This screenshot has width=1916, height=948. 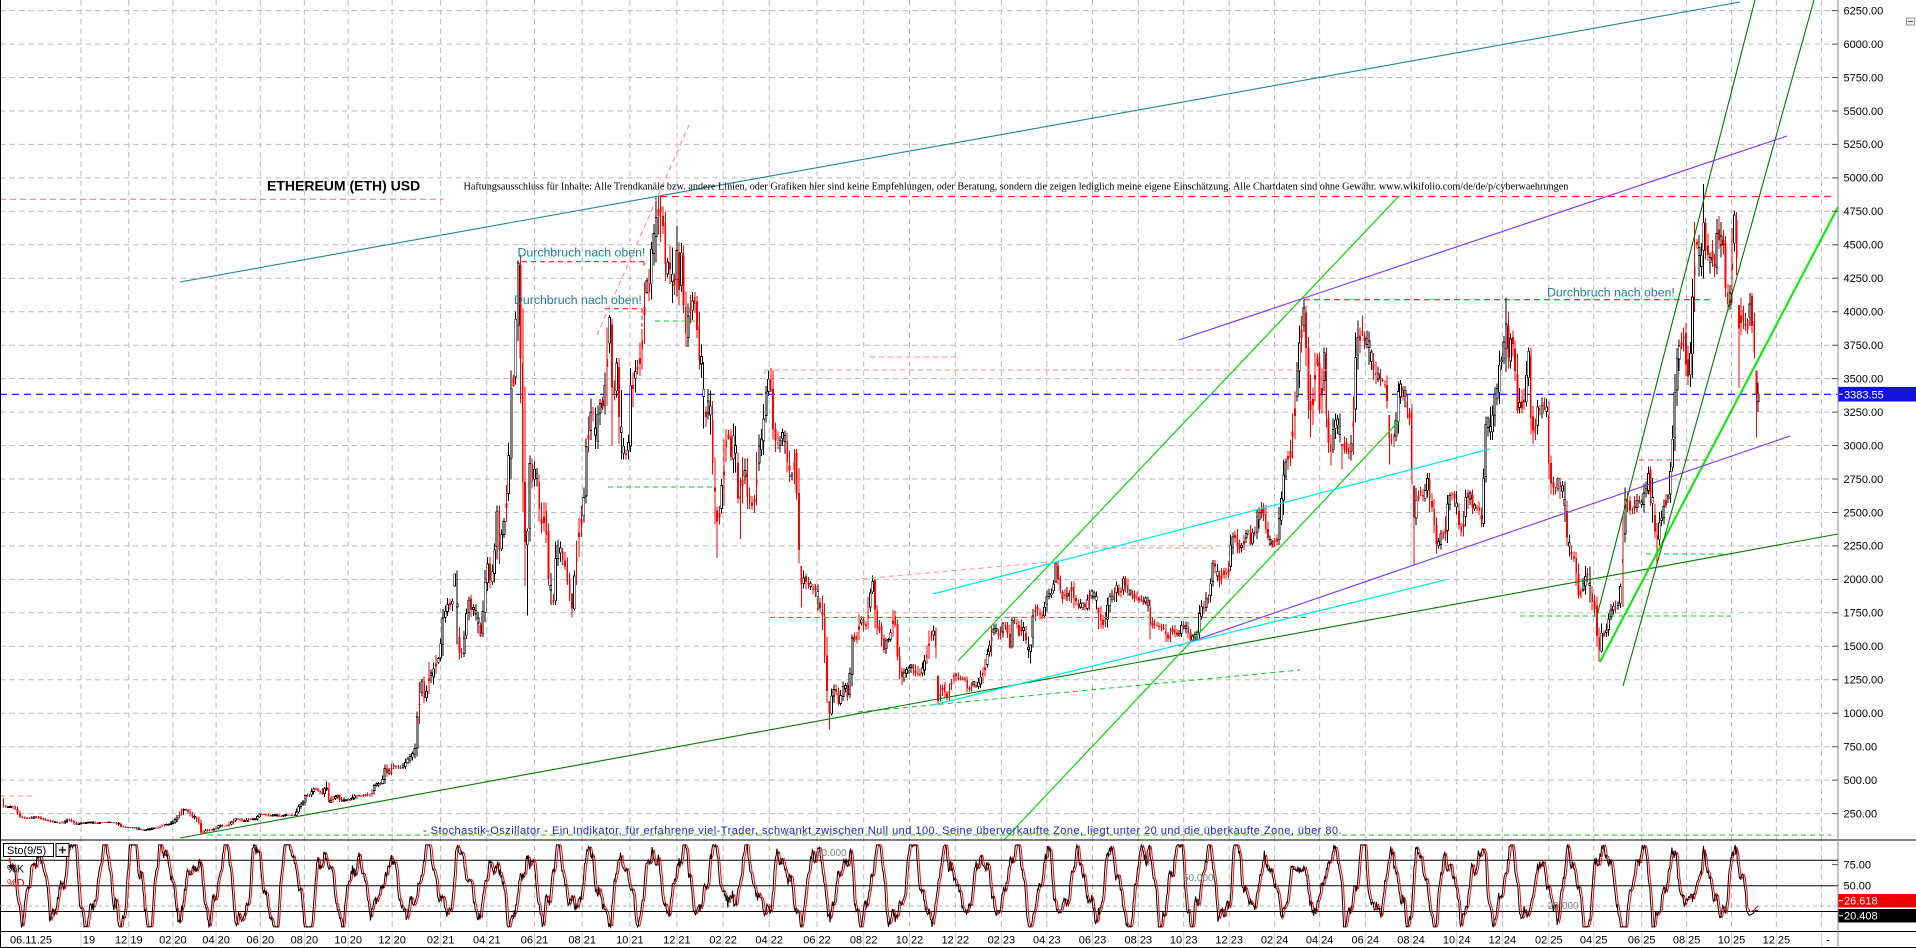 What do you see at coordinates (1864, 212) in the screenshot?
I see `svg-text: 4750.00` at bounding box center [1864, 212].